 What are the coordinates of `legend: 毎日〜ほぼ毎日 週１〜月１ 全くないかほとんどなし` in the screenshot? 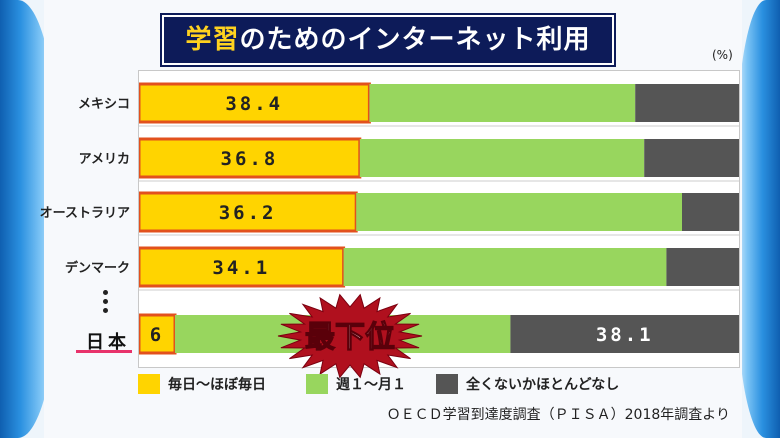 It's located at (438, 386).